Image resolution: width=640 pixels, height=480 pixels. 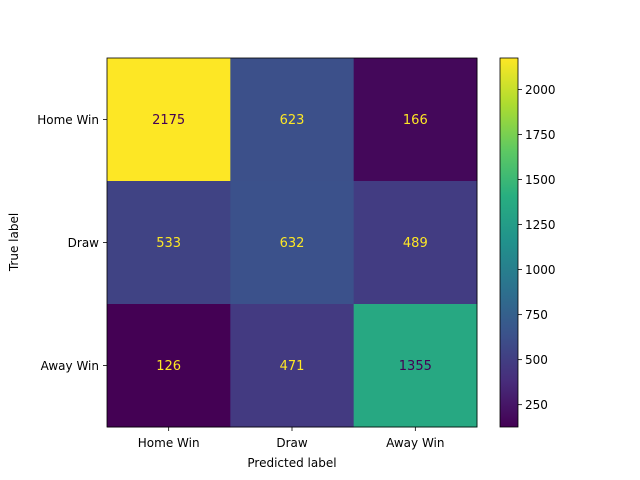 I want to click on cell-value-label: 471, so click(x=292, y=366).